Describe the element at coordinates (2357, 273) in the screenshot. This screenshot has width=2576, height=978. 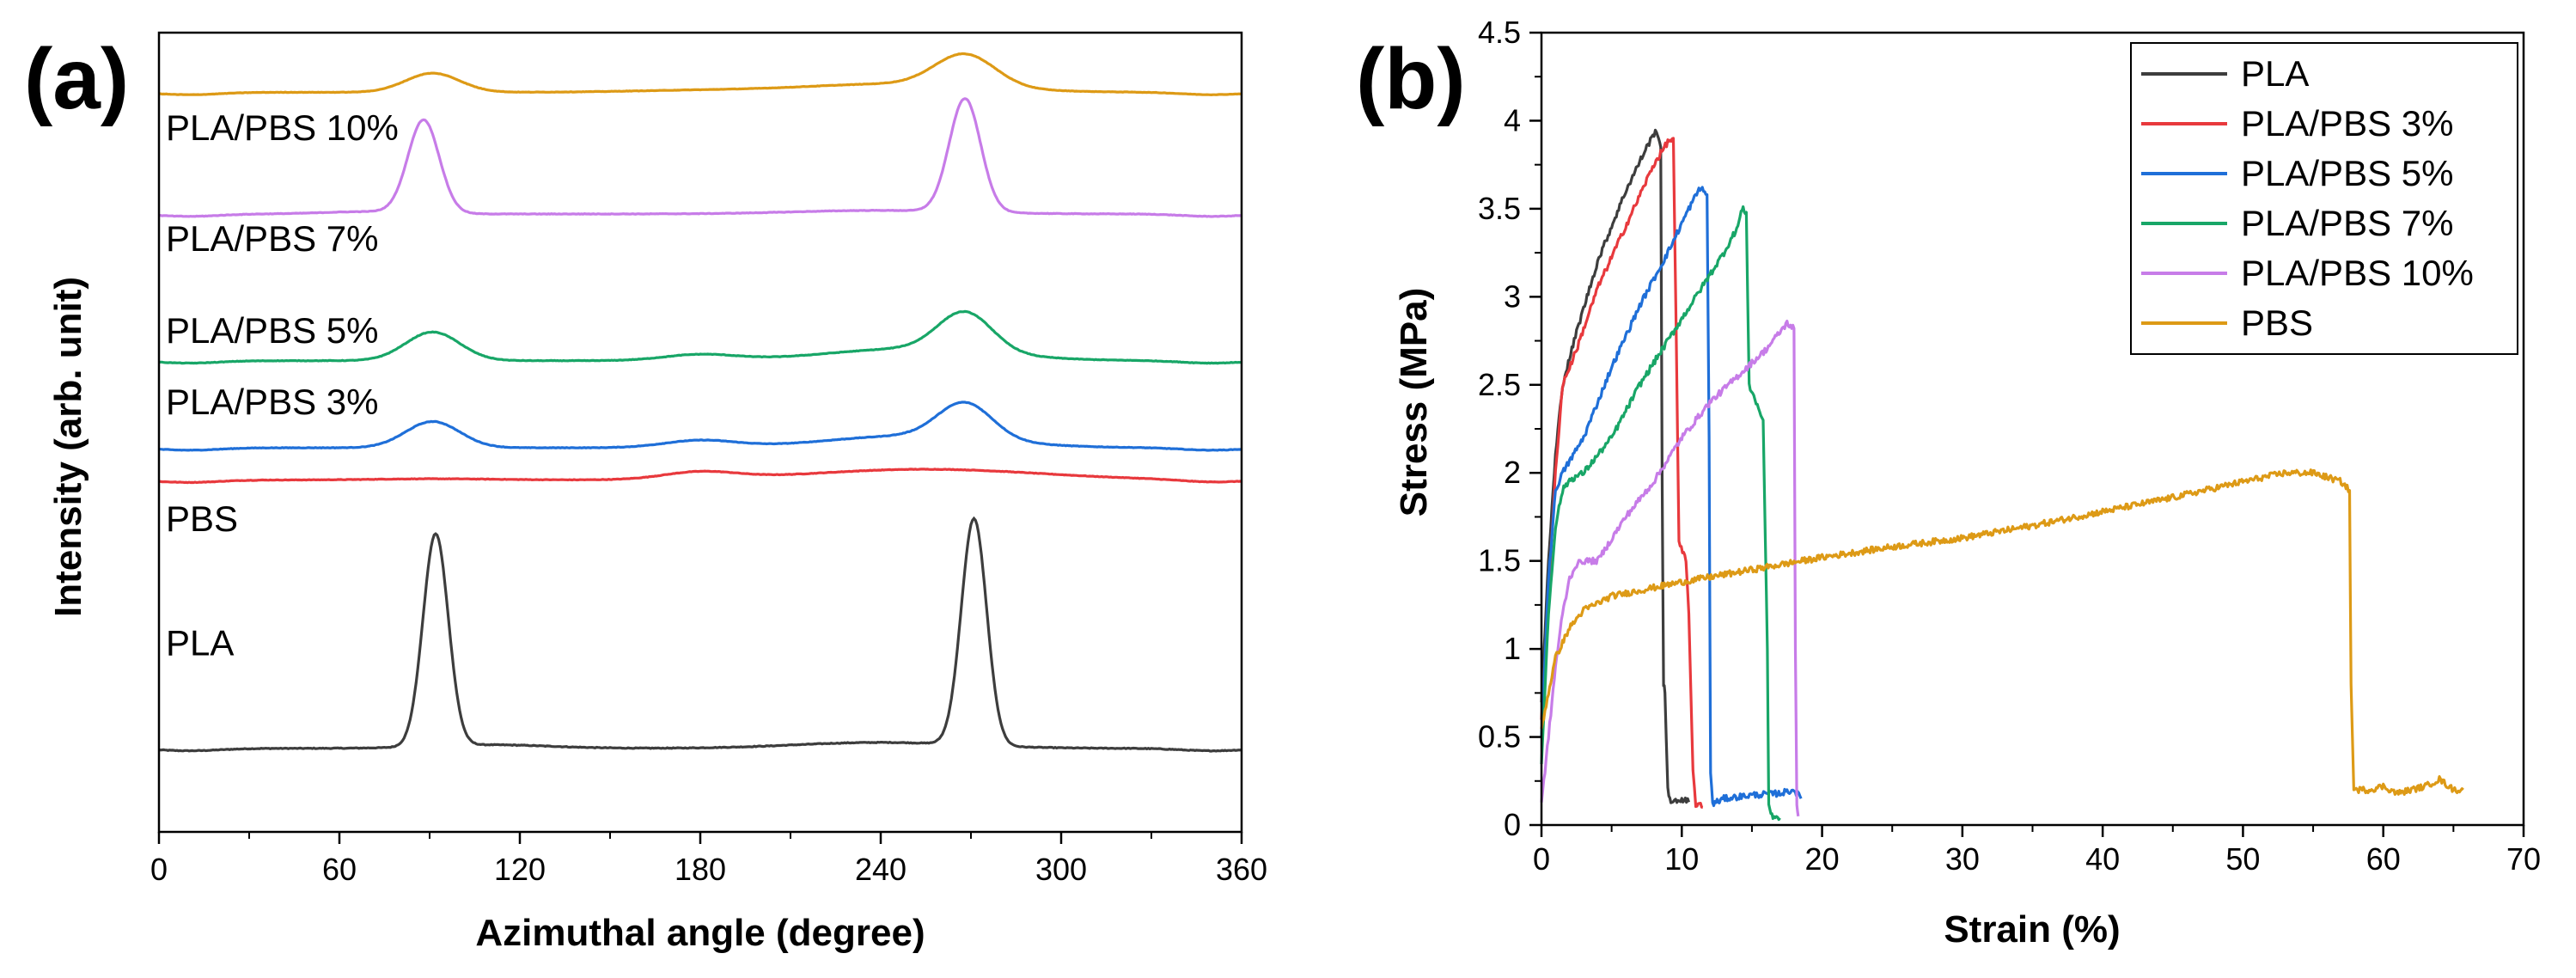
I see `legend-label-pla-pbs-10: PLA/PBS 10%` at that location.